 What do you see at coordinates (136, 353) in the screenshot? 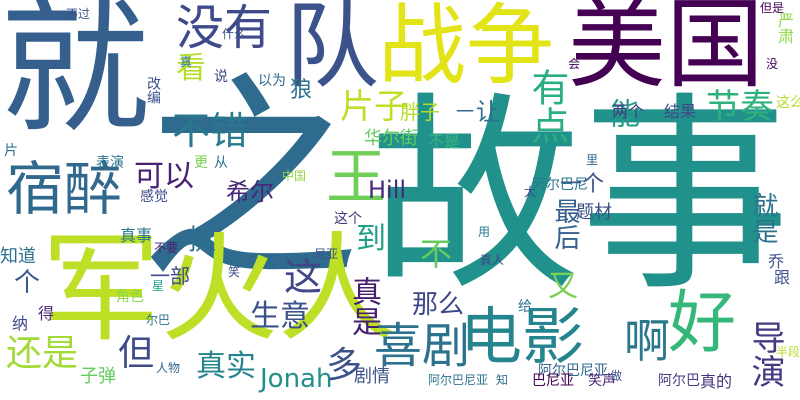
I see `cloud-word: 但` at bounding box center [136, 353].